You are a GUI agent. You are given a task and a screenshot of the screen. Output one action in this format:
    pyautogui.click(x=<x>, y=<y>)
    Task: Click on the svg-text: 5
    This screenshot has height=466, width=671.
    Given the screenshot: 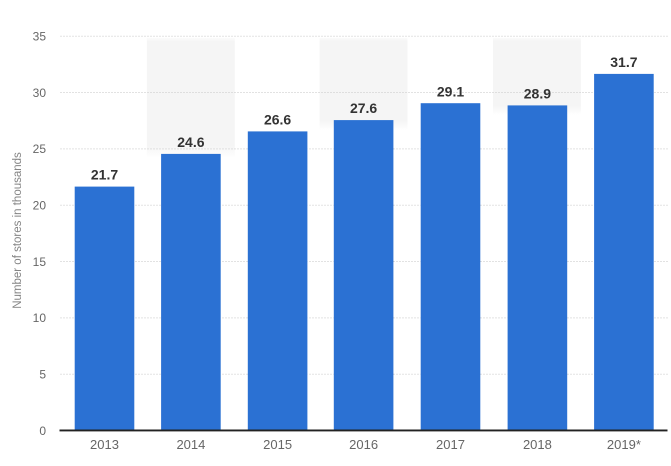 What is the action you would take?
    pyautogui.click(x=42, y=375)
    